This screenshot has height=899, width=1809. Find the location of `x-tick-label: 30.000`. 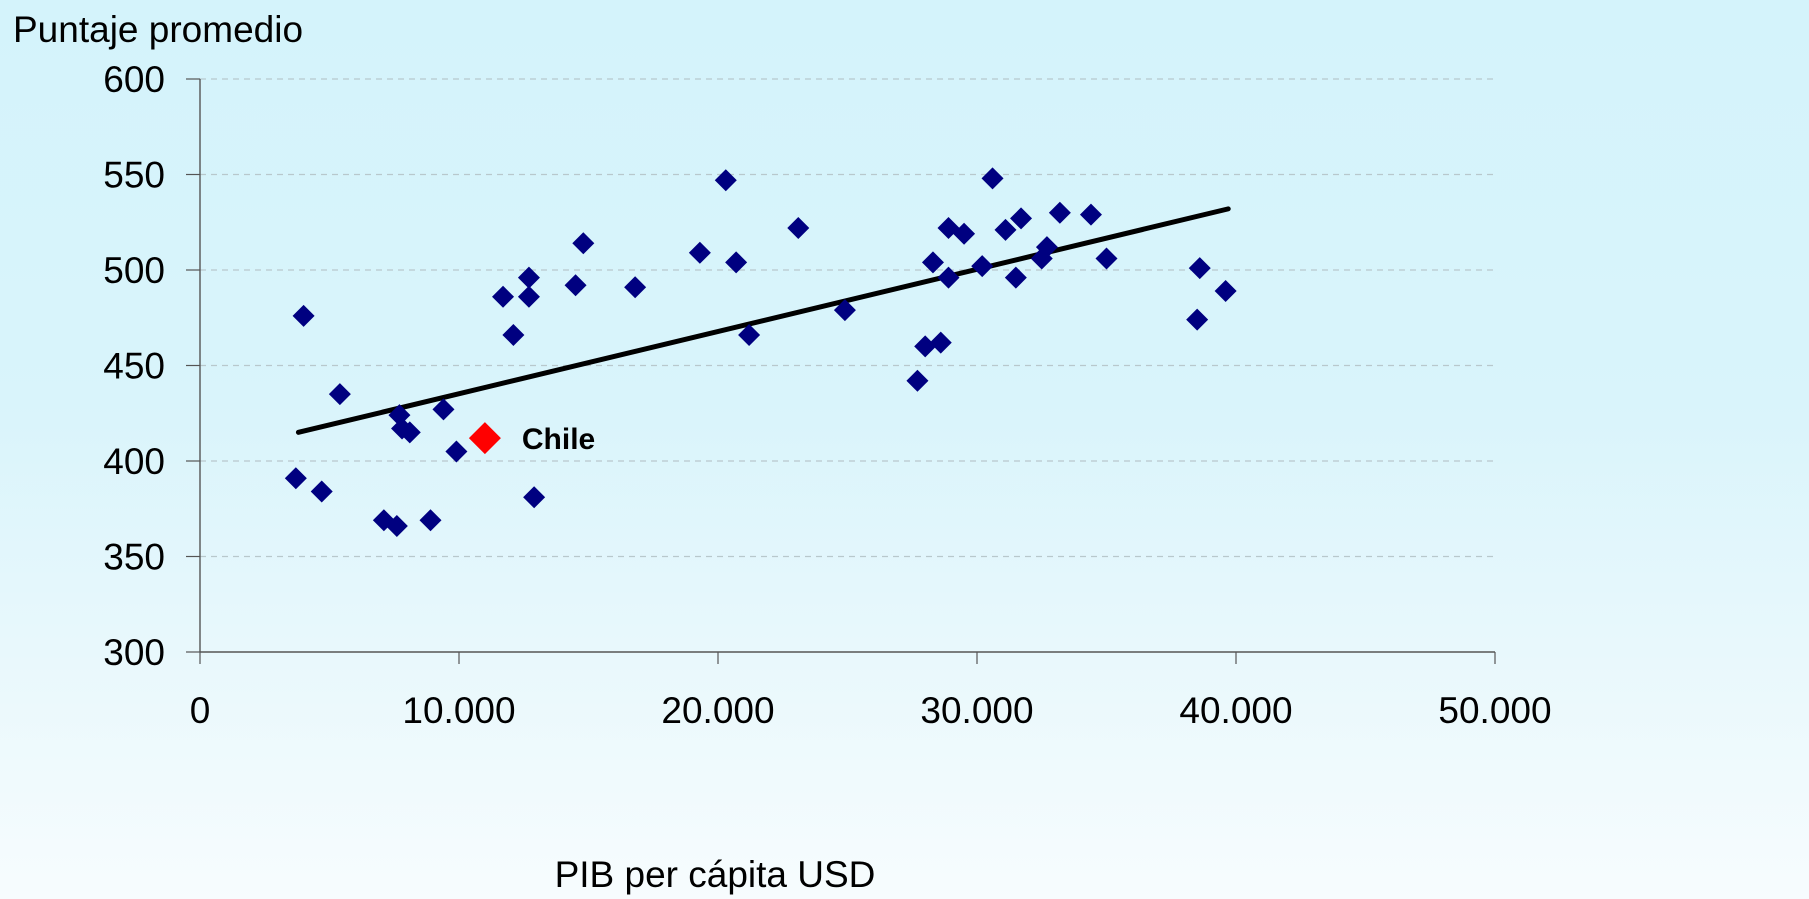

x-tick-label: 30.000 is located at coordinates (976, 710).